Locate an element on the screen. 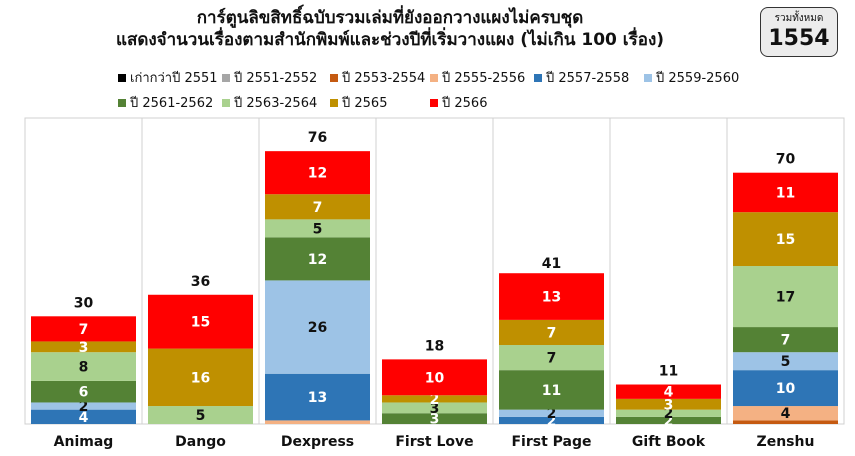  bar-total-label: 41 is located at coordinates (551, 264).